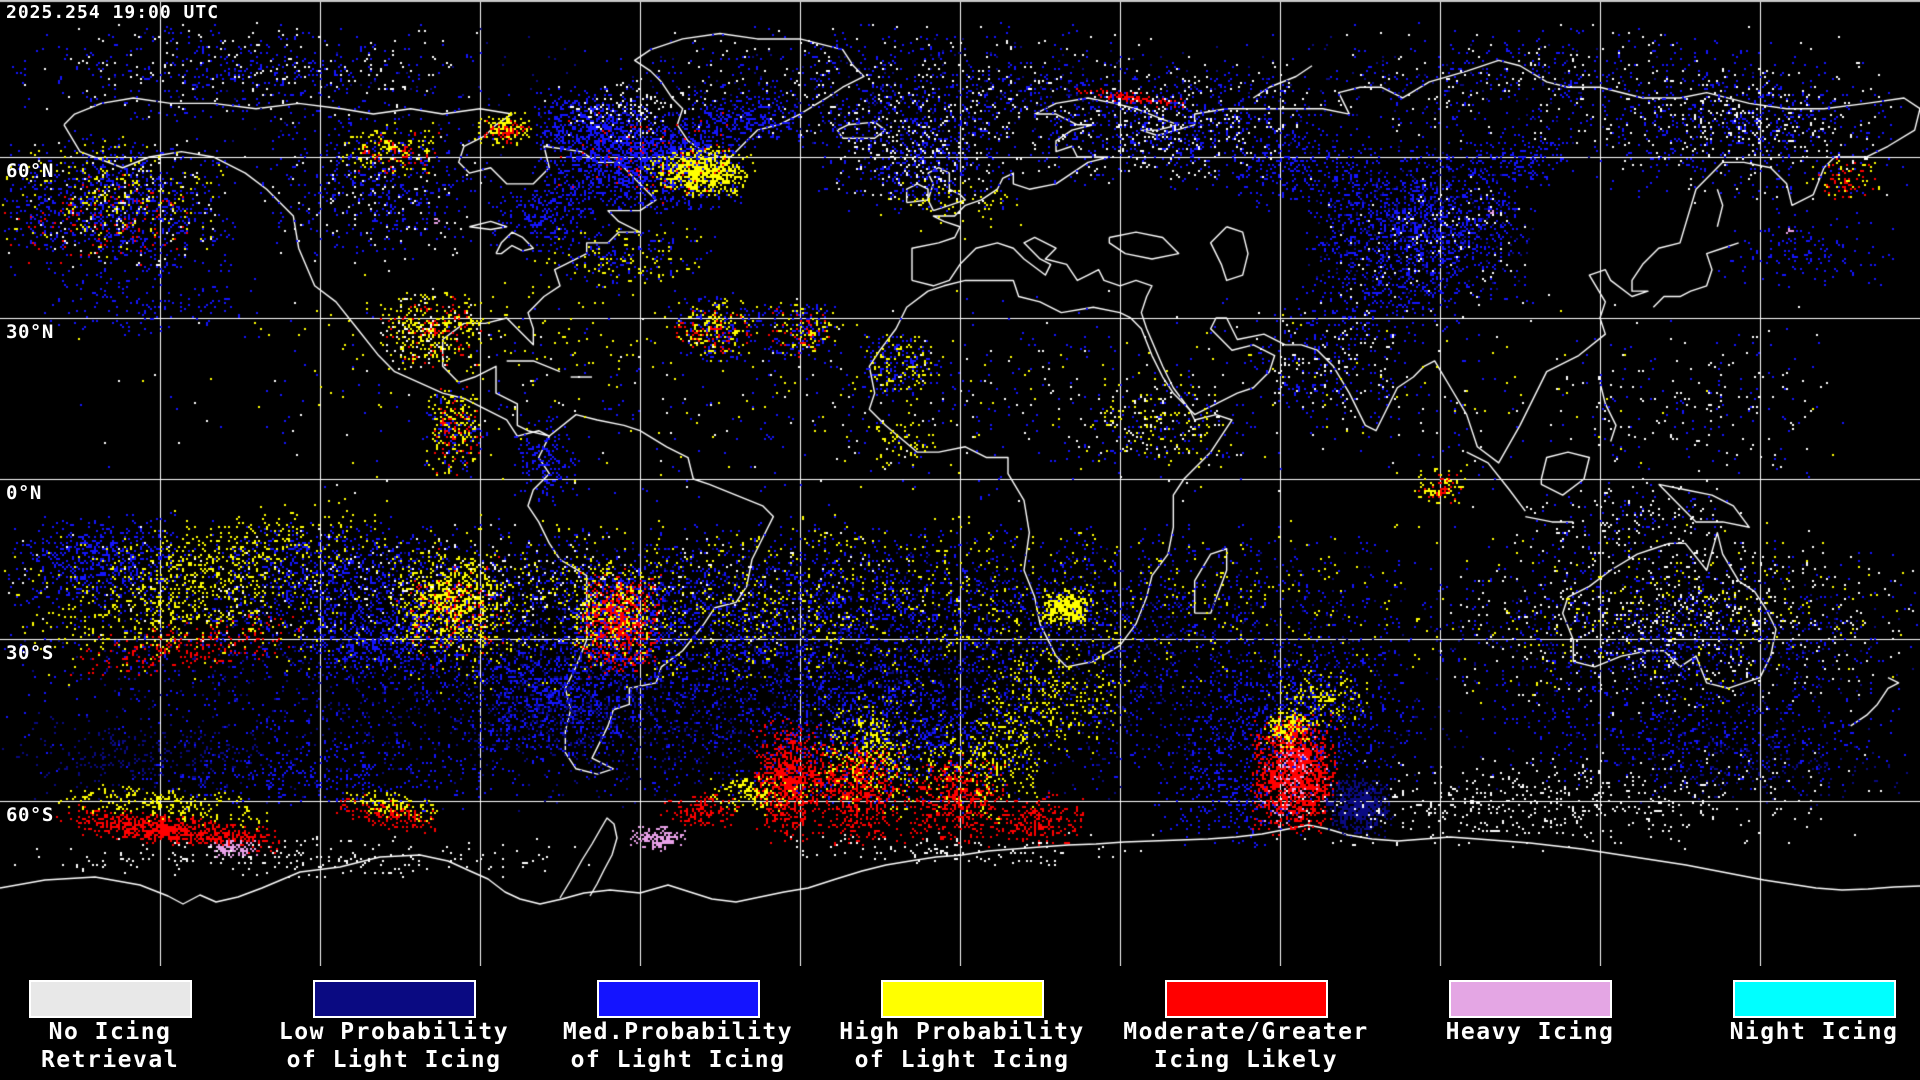 The width and height of the screenshot is (1920, 1080). Describe the element at coordinates (1246, 1060) in the screenshot. I see `legend-label: Icing Likely` at that location.